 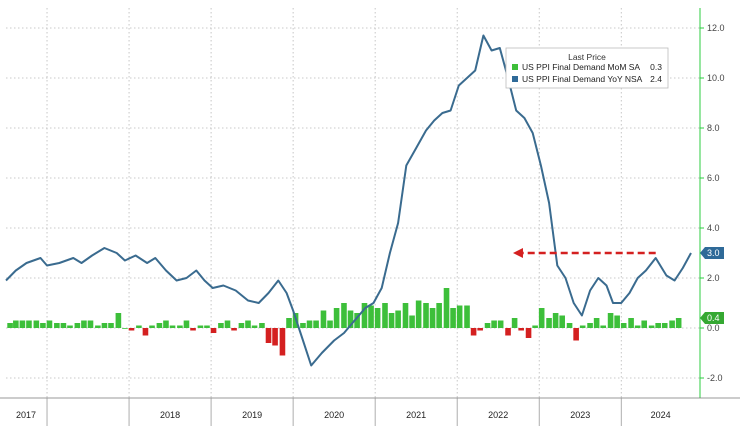 I want to click on y-tick-label-7: 12.0, so click(x=716, y=28).